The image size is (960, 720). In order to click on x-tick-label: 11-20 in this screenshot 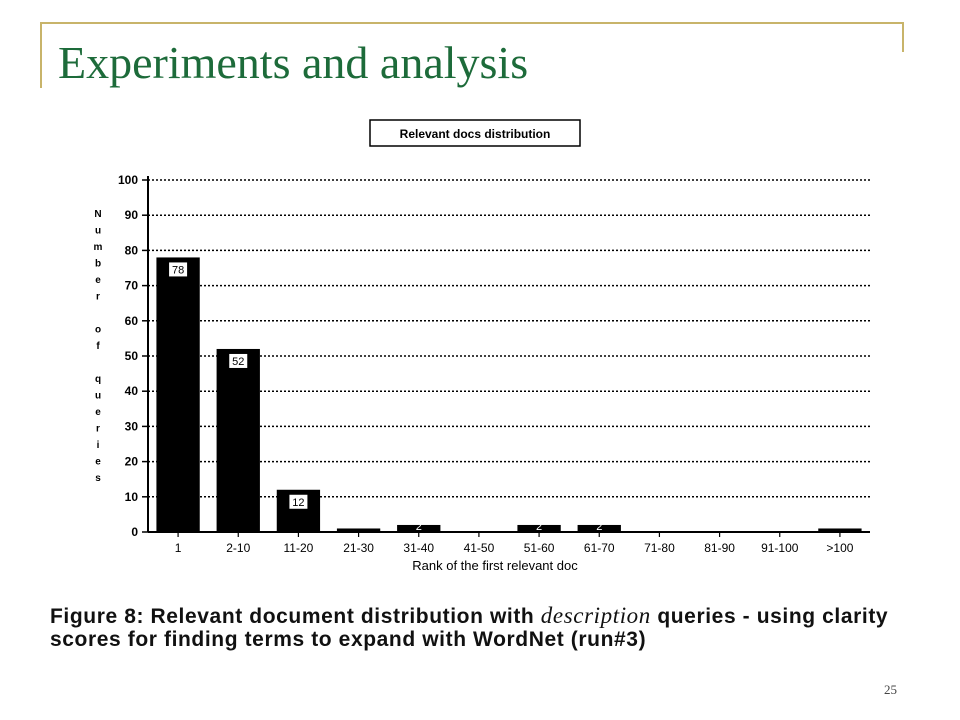, I will do `click(299, 548)`.